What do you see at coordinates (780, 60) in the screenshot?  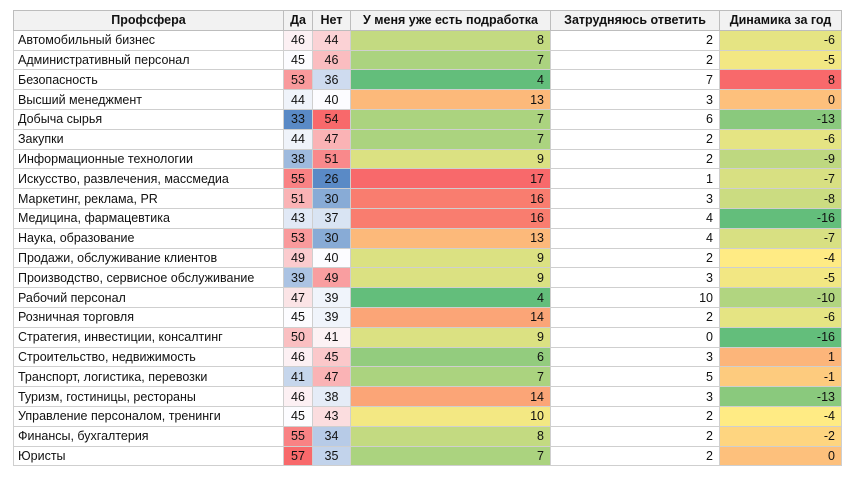 I see `dynamics-value: -5` at bounding box center [780, 60].